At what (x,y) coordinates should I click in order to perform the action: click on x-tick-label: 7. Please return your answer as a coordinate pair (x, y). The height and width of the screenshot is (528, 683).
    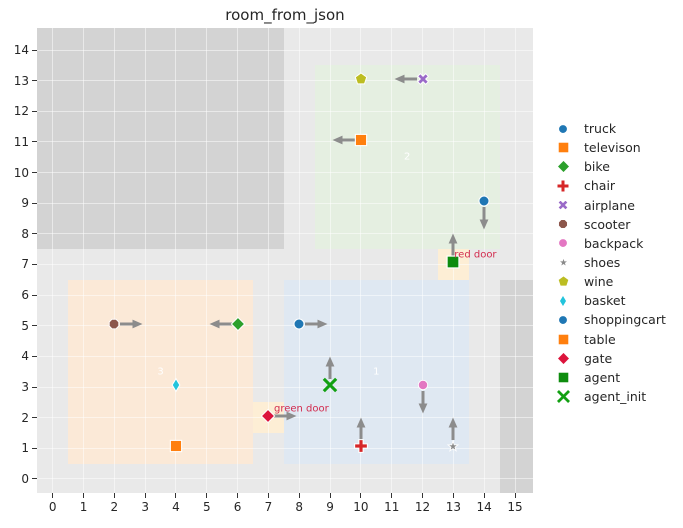
    Looking at the image, I should click on (268, 507).